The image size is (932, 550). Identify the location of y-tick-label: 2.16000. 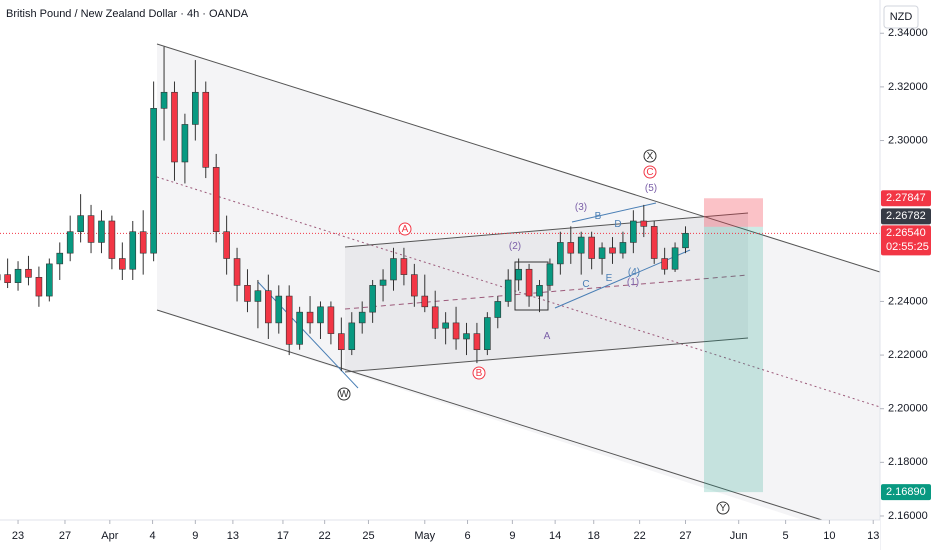
(908, 516).